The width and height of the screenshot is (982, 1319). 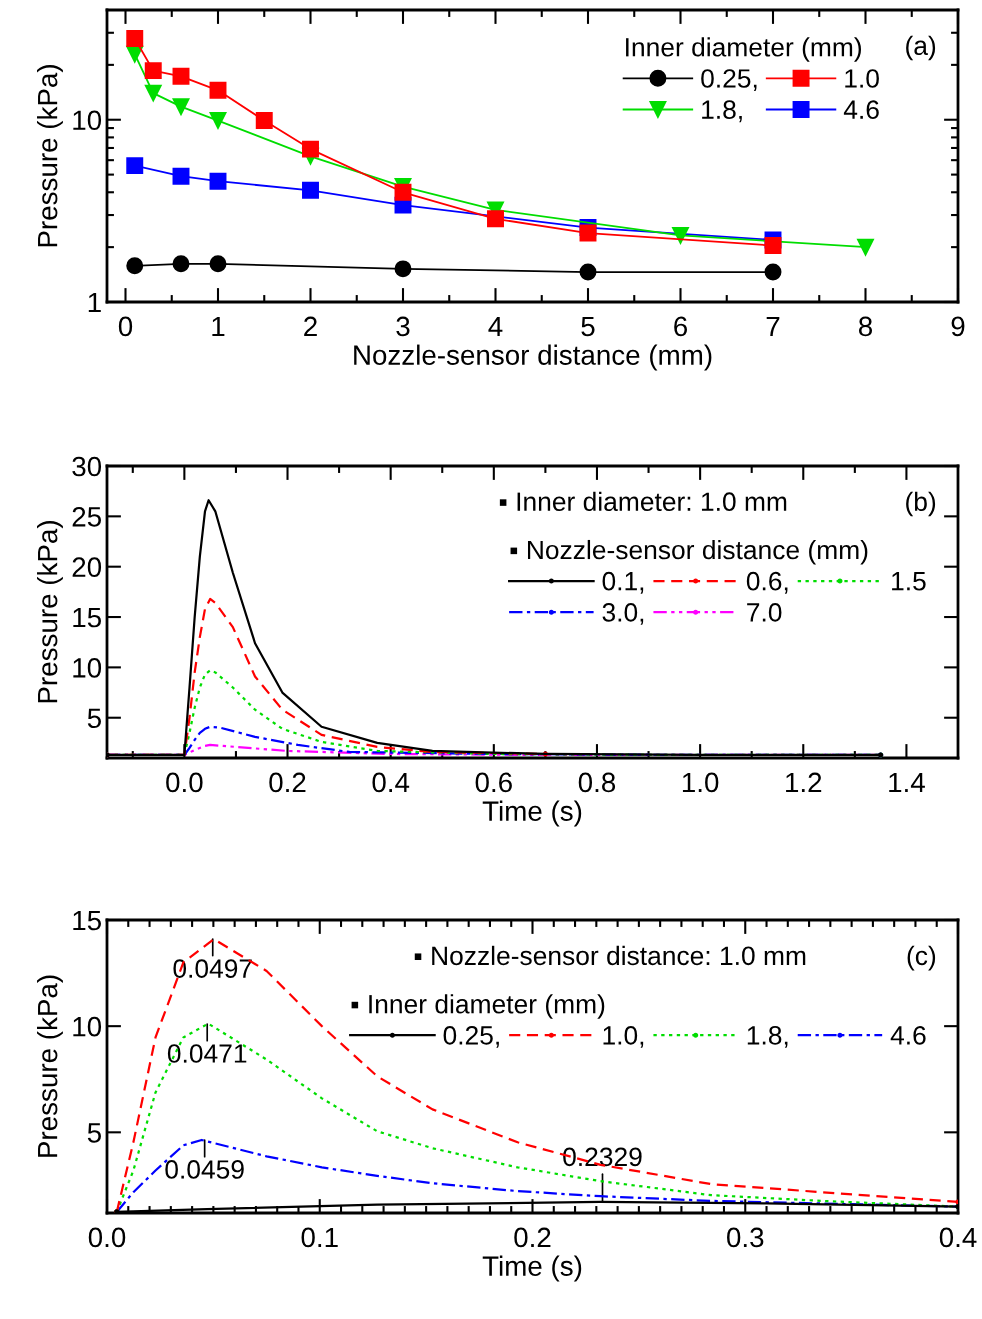 What do you see at coordinates (588, 326) in the screenshot?
I see `x-tick-label: 5` at bounding box center [588, 326].